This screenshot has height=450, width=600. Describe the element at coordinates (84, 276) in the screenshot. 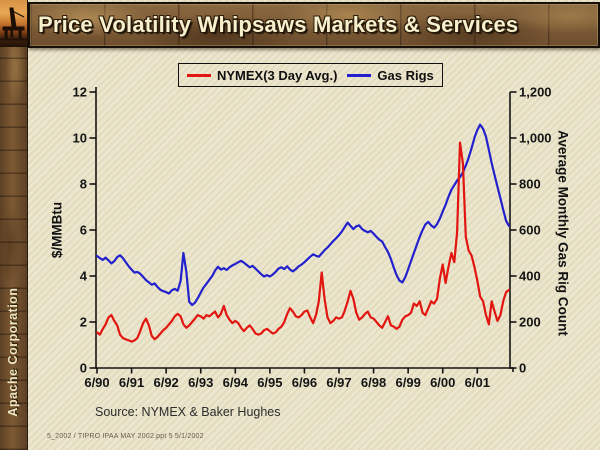

I see `left-axis-tick-label: 4` at that location.